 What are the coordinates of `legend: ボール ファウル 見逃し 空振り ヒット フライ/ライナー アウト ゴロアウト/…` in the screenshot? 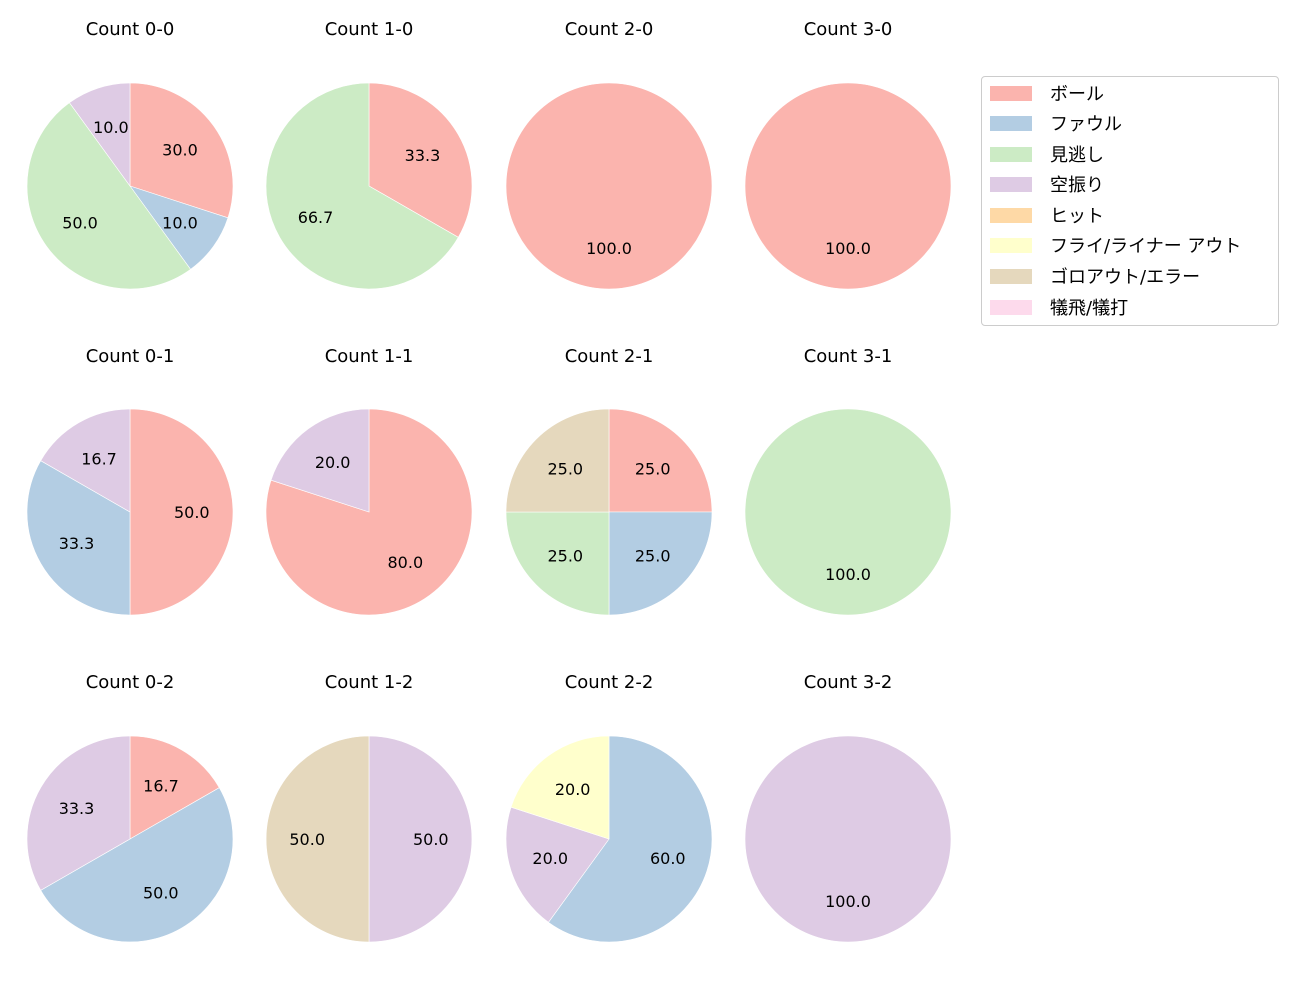 It's located at (1130, 201).